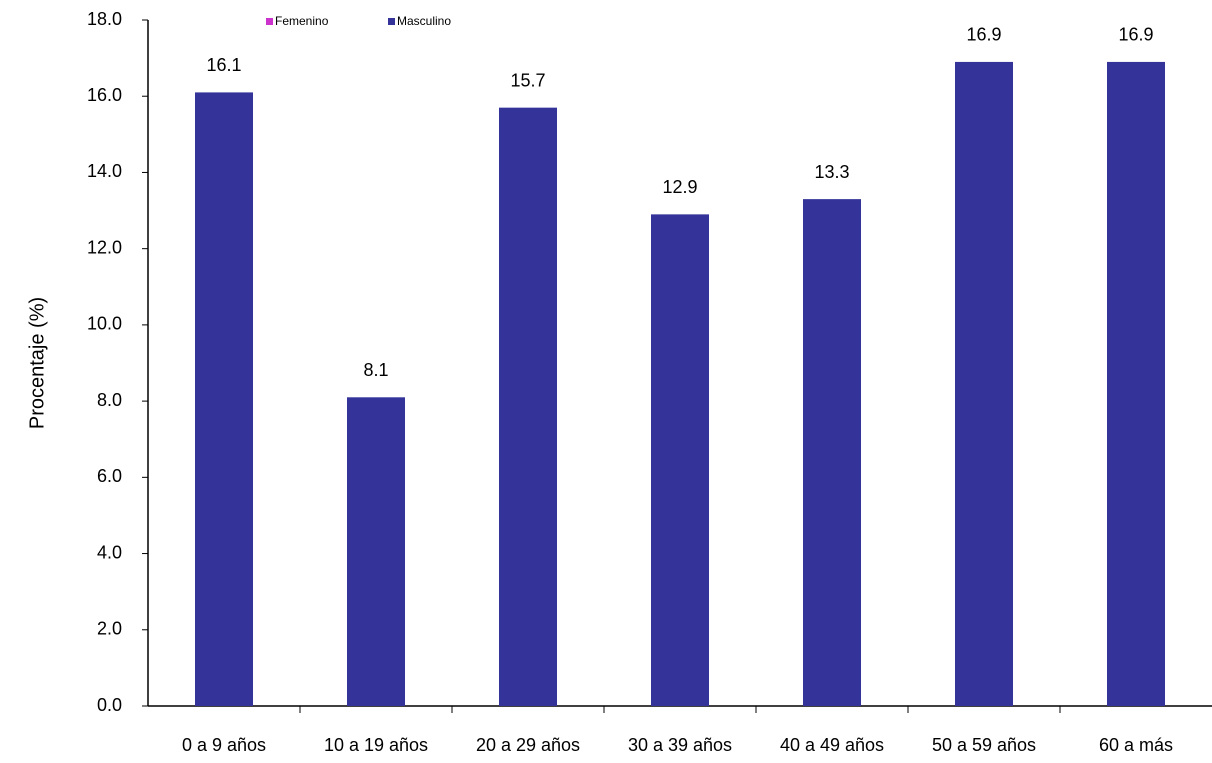  Describe the element at coordinates (109, 552) in the screenshot. I see `y-tick-label: 4.0` at that location.